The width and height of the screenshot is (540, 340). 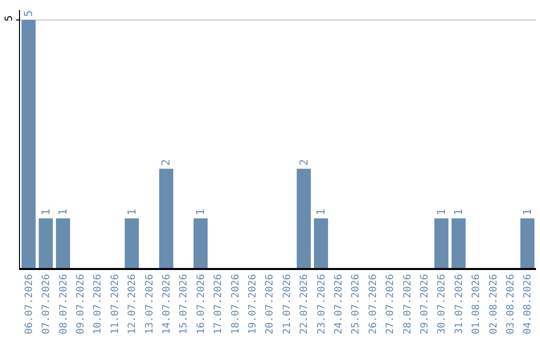 What do you see at coordinates (150, 304) in the screenshot?
I see `x-tick-label: 13.07.2026` at bounding box center [150, 304].